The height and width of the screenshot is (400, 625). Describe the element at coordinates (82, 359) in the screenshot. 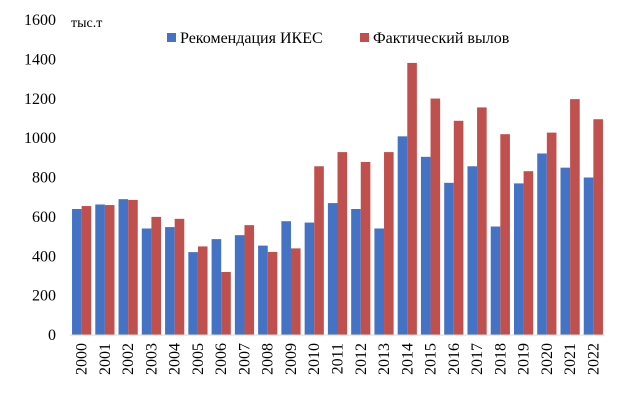

I see `x-tick-label: 2000` at that location.